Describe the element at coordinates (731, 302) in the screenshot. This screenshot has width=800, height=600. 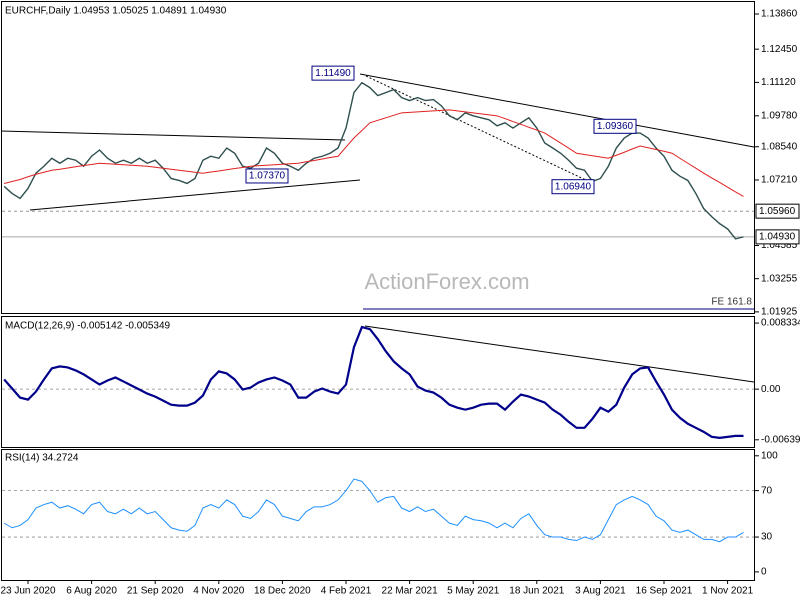
I see `fe-label: FE 161.8` at that location.